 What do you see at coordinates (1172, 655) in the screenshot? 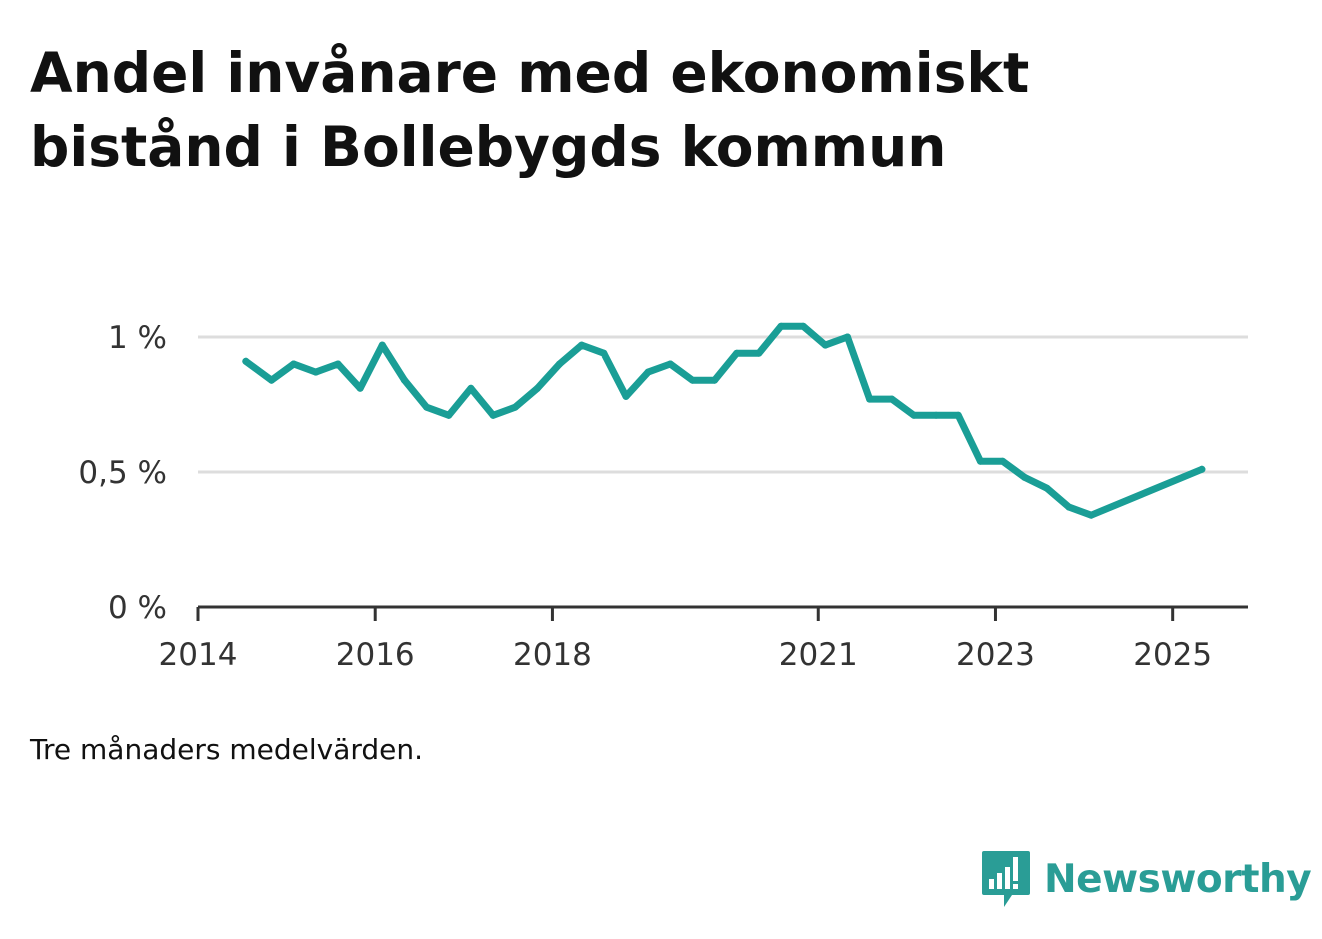
I see `x-tick-label: 2025` at bounding box center [1172, 655].